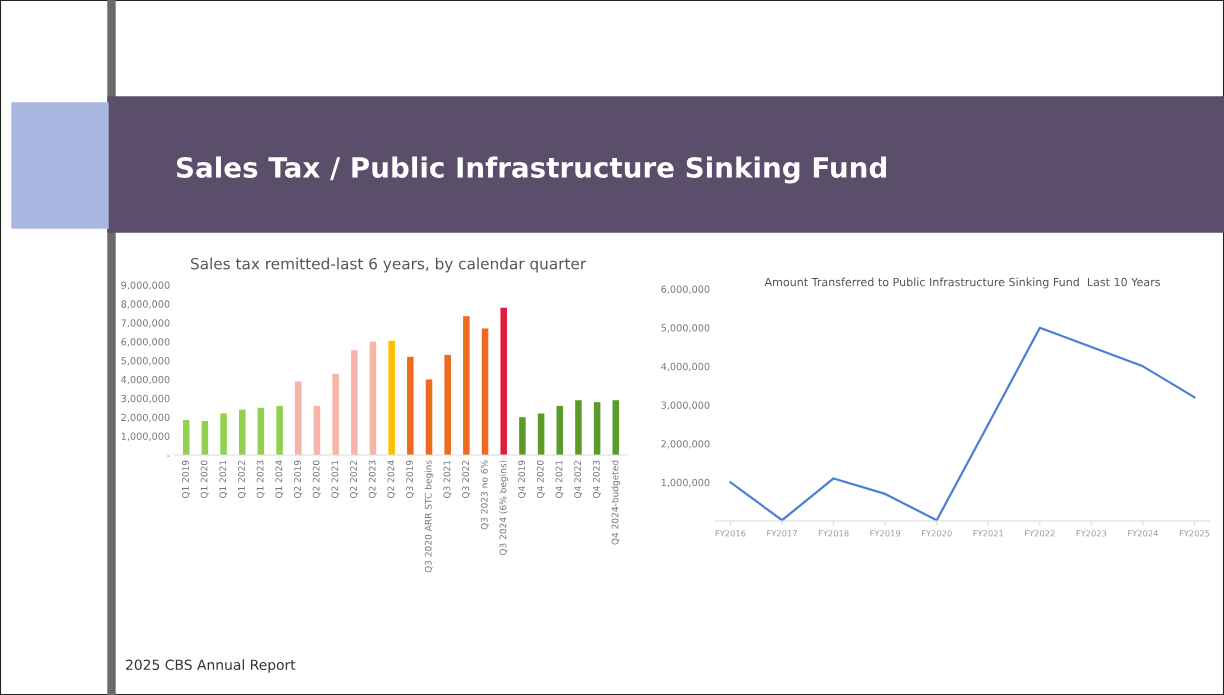  Describe the element at coordinates (279, 479) in the screenshot. I see `x-tick-label: Q1 2024` at that location.